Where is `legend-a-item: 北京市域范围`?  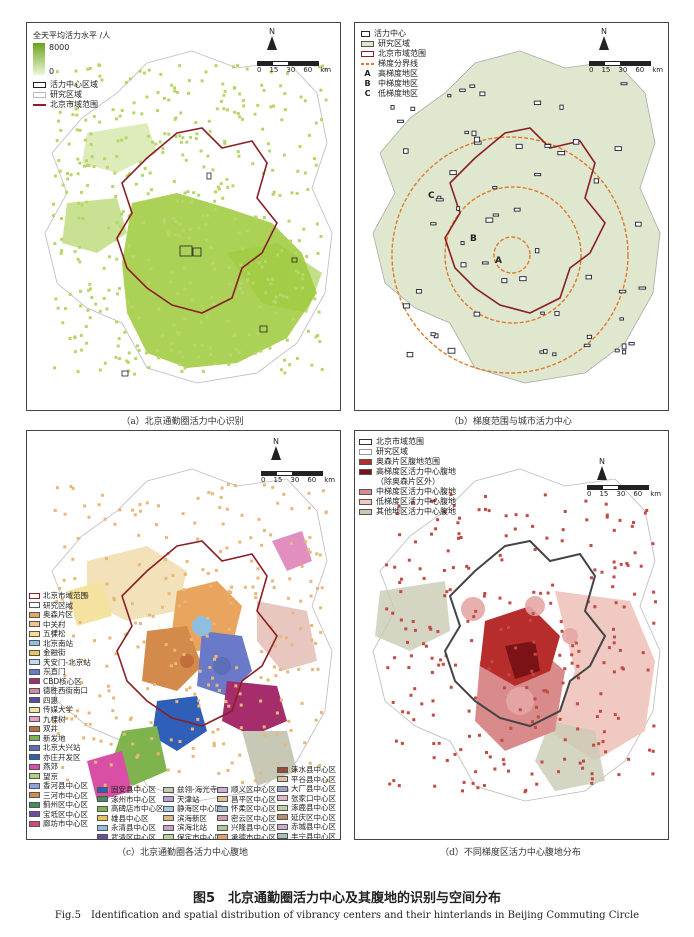 legend-a-item: 北京市域范围 is located at coordinates (74, 104).